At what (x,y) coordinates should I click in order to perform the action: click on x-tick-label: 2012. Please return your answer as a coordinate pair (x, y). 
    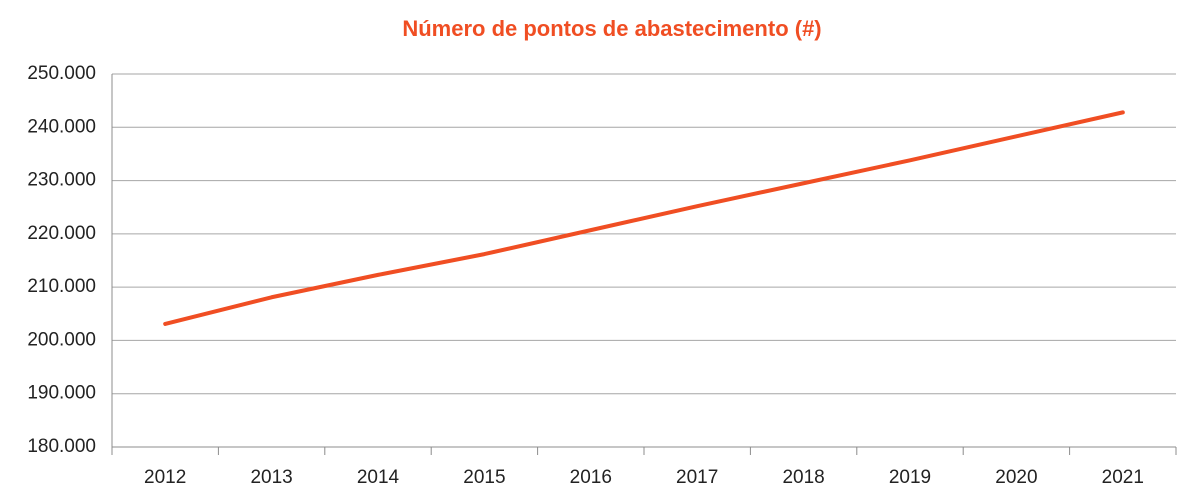
    Looking at the image, I should click on (165, 477).